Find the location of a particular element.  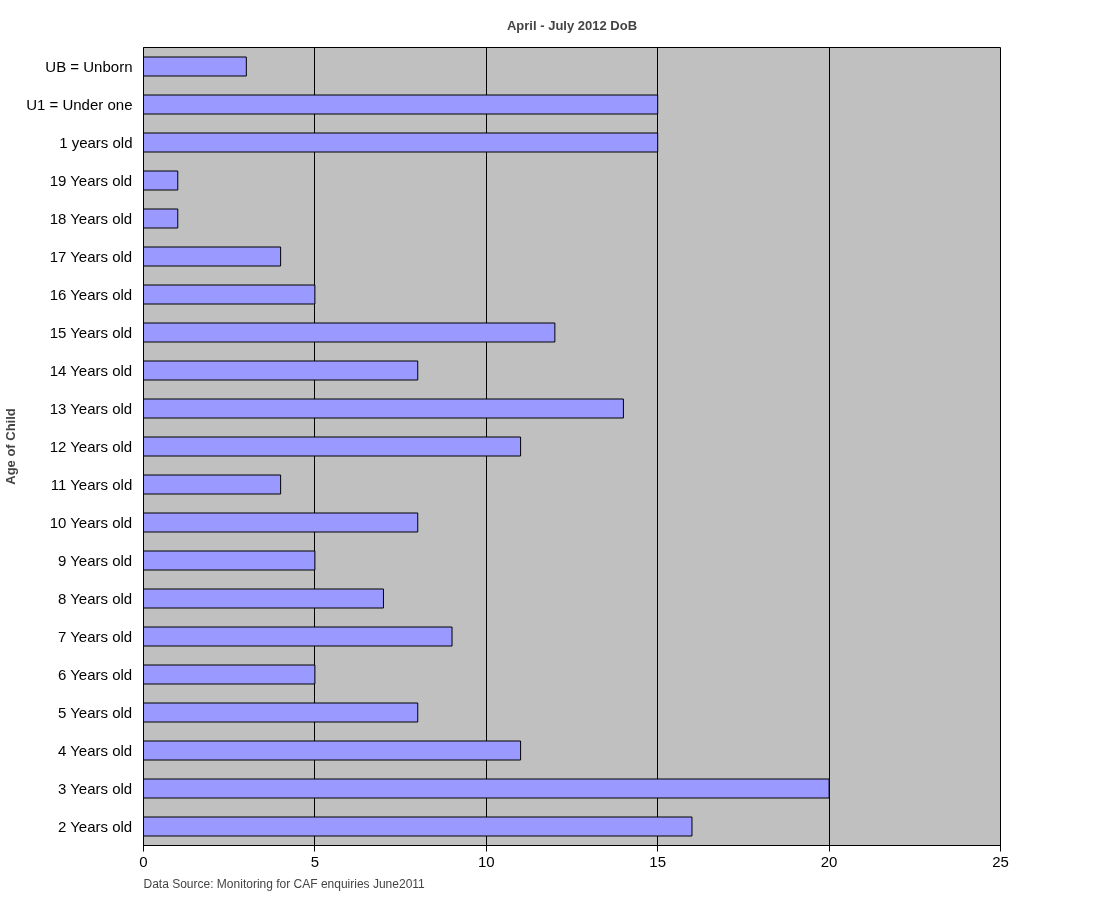

y-tick-label: 12 Years old is located at coordinates (91, 446).